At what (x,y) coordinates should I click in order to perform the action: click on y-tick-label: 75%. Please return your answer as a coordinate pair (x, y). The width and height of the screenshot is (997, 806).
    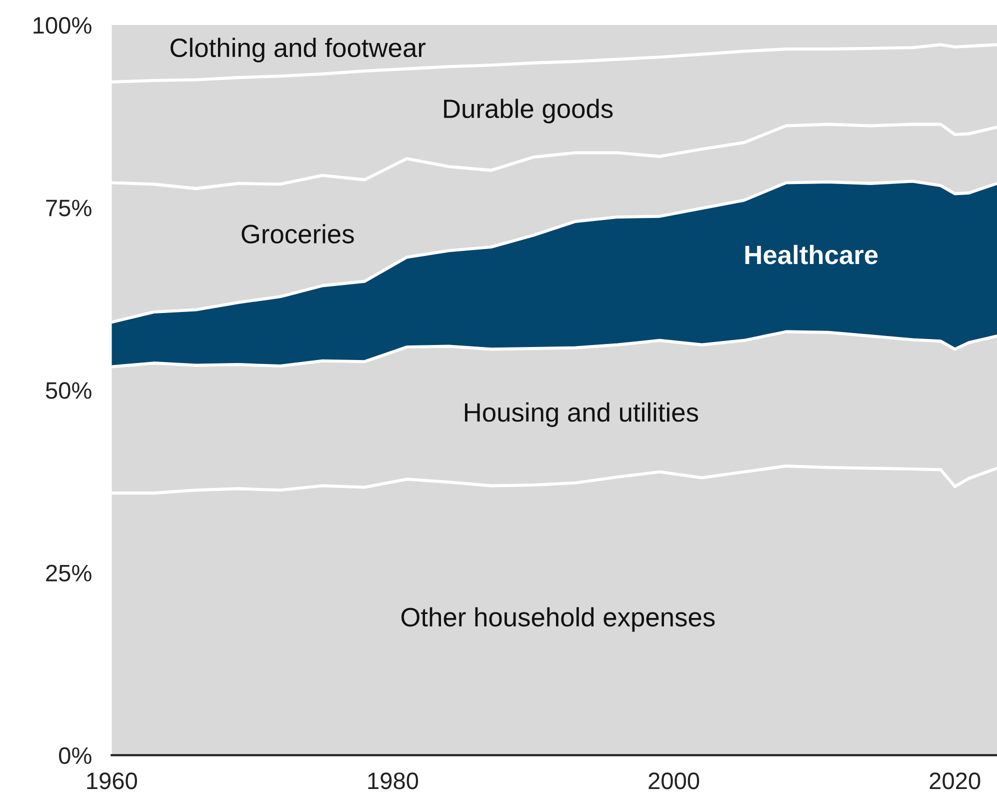
    Looking at the image, I should click on (69, 208).